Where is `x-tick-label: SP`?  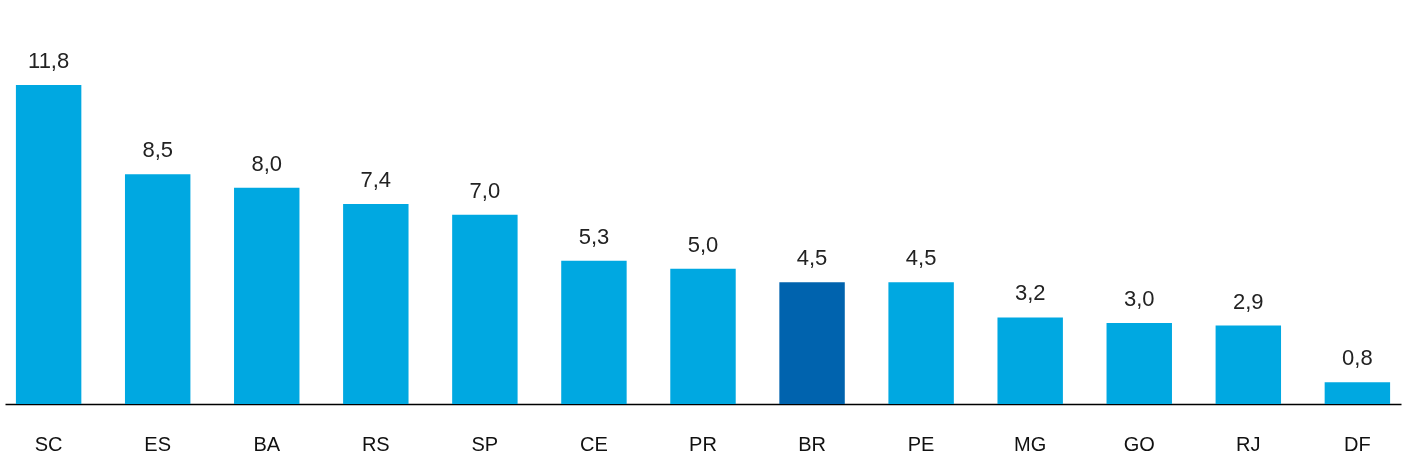
x-tick-label: SP is located at coordinates (485, 443).